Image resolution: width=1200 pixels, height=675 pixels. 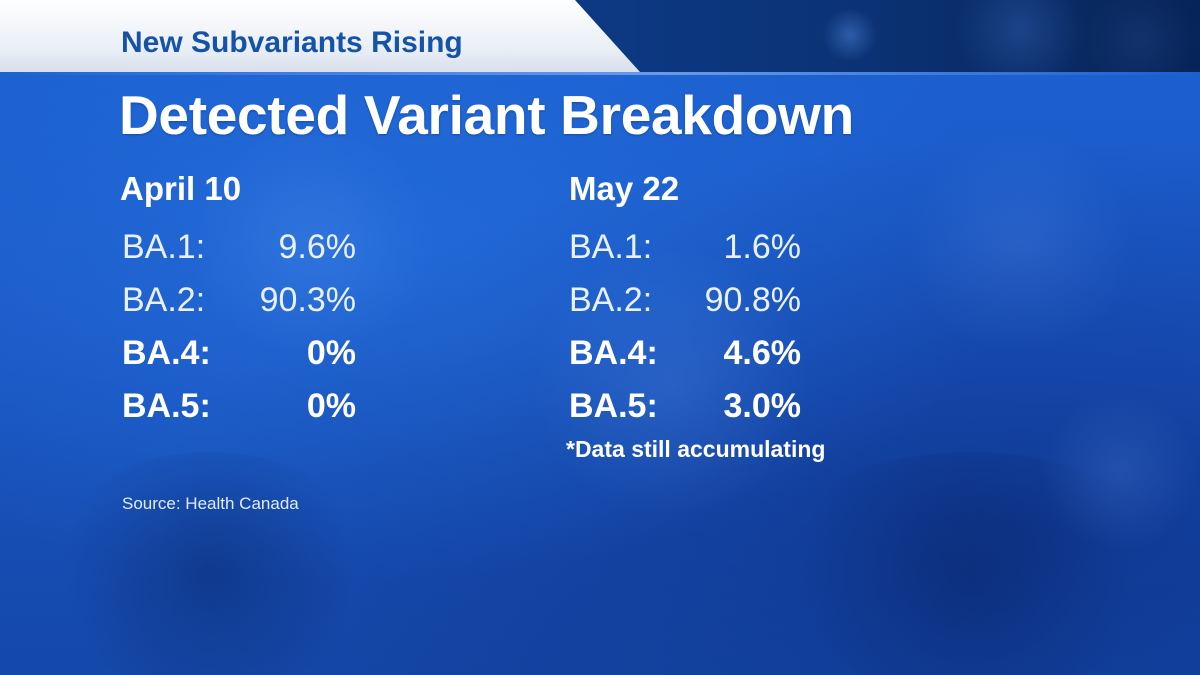 What do you see at coordinates (752, 300) in the screenshot?
I see `variant-value: 90.8%` at bounding box center [752, 300].